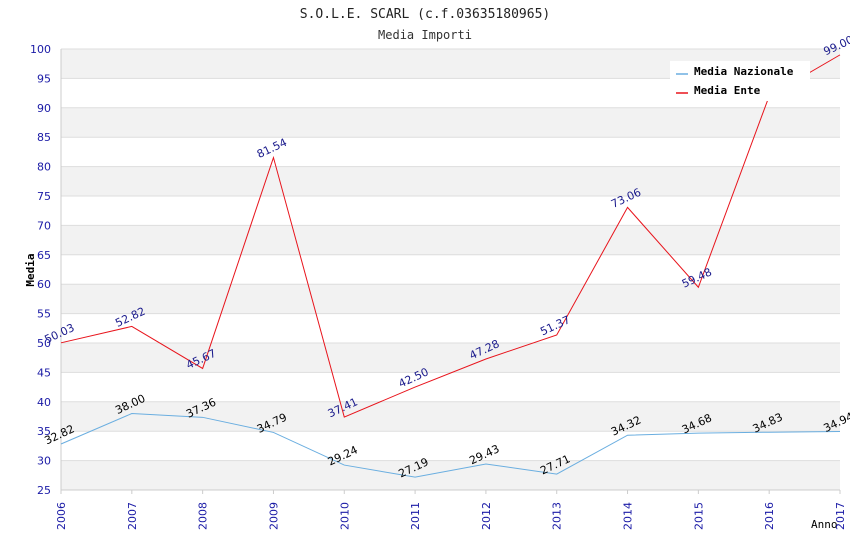  I want to click on x-tick-label: 2006, so click(61, 516).